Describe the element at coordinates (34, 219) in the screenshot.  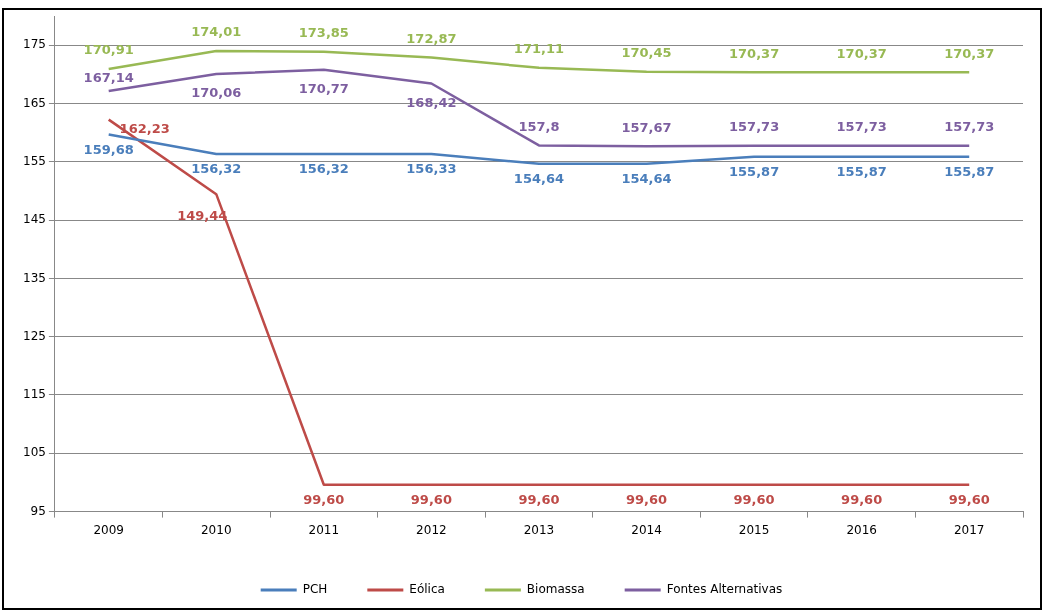
I see `y-tick-label: 145` at that location.